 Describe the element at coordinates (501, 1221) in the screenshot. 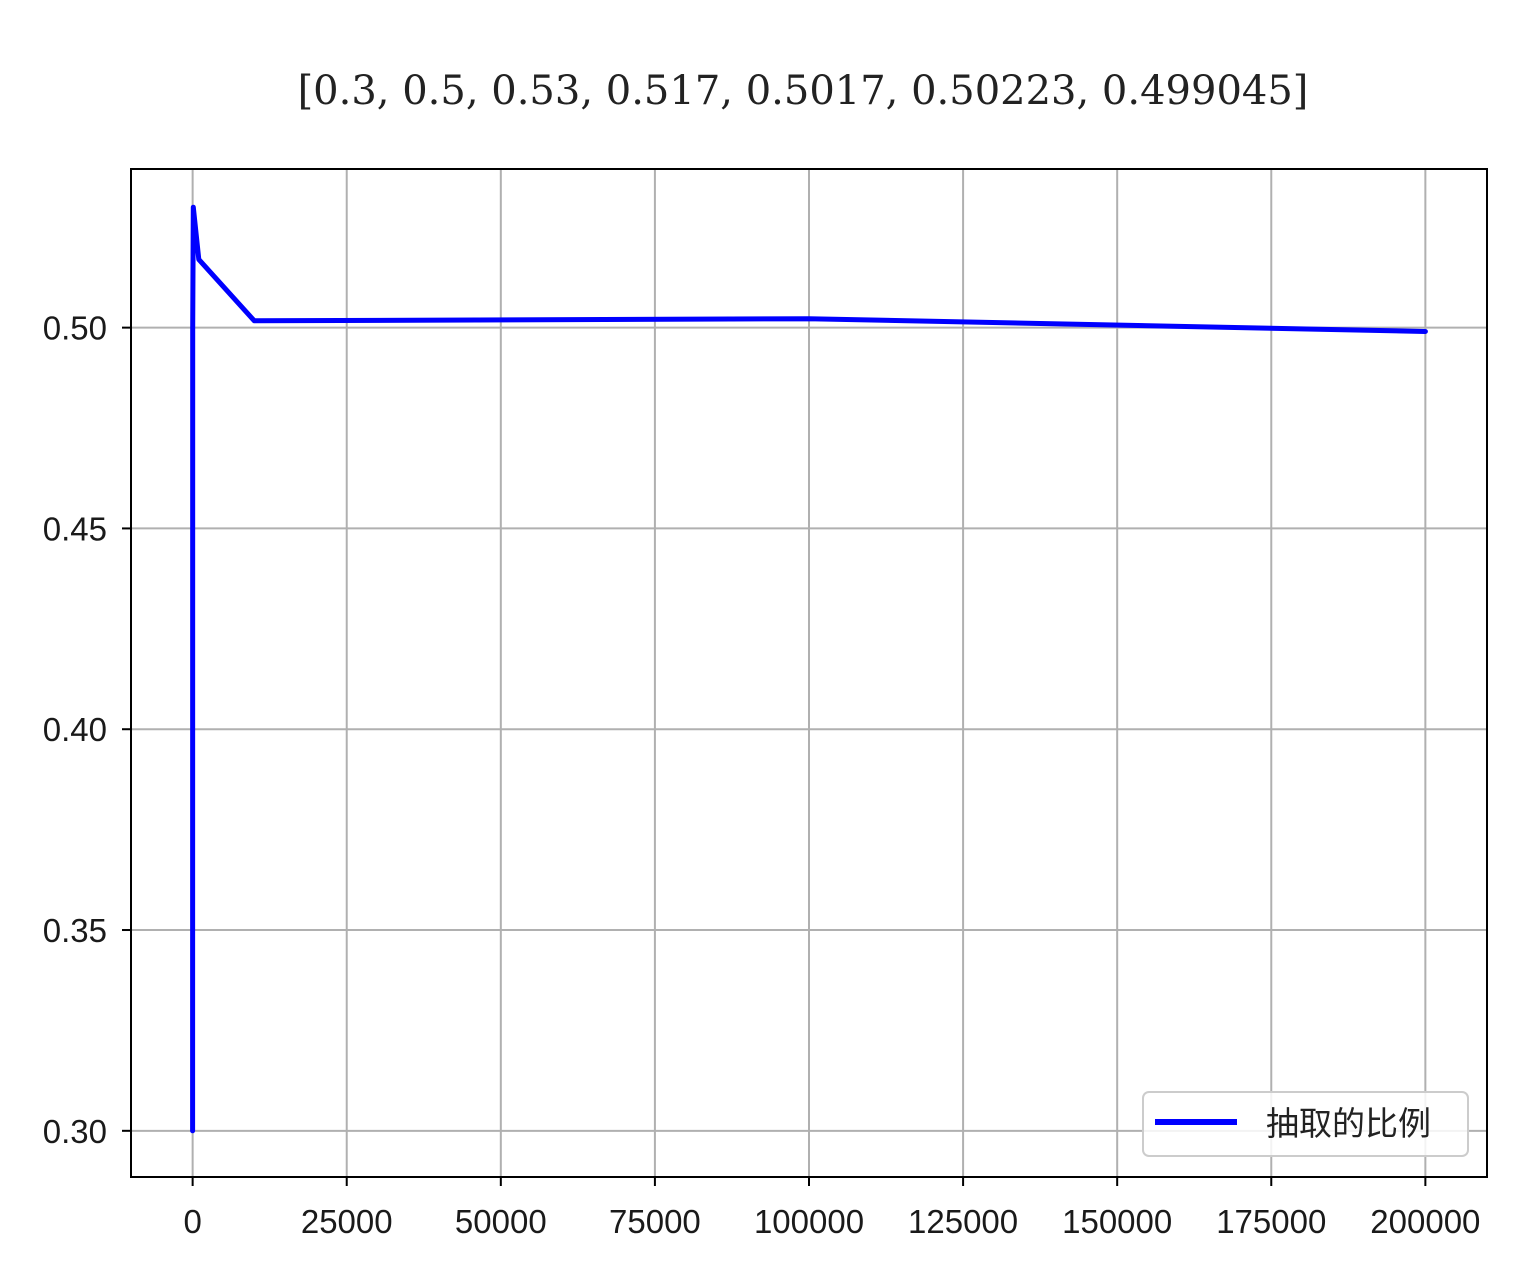

I see `x-tick-label: 50000` at that location.